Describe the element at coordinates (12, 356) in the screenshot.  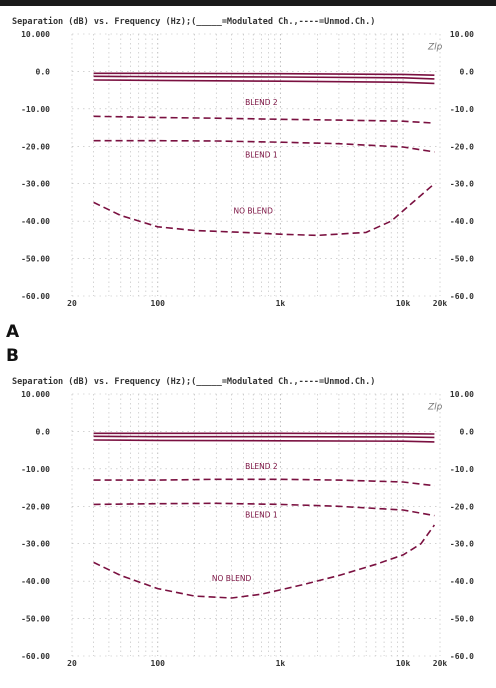
I see `panel-label-b: B` at that location.